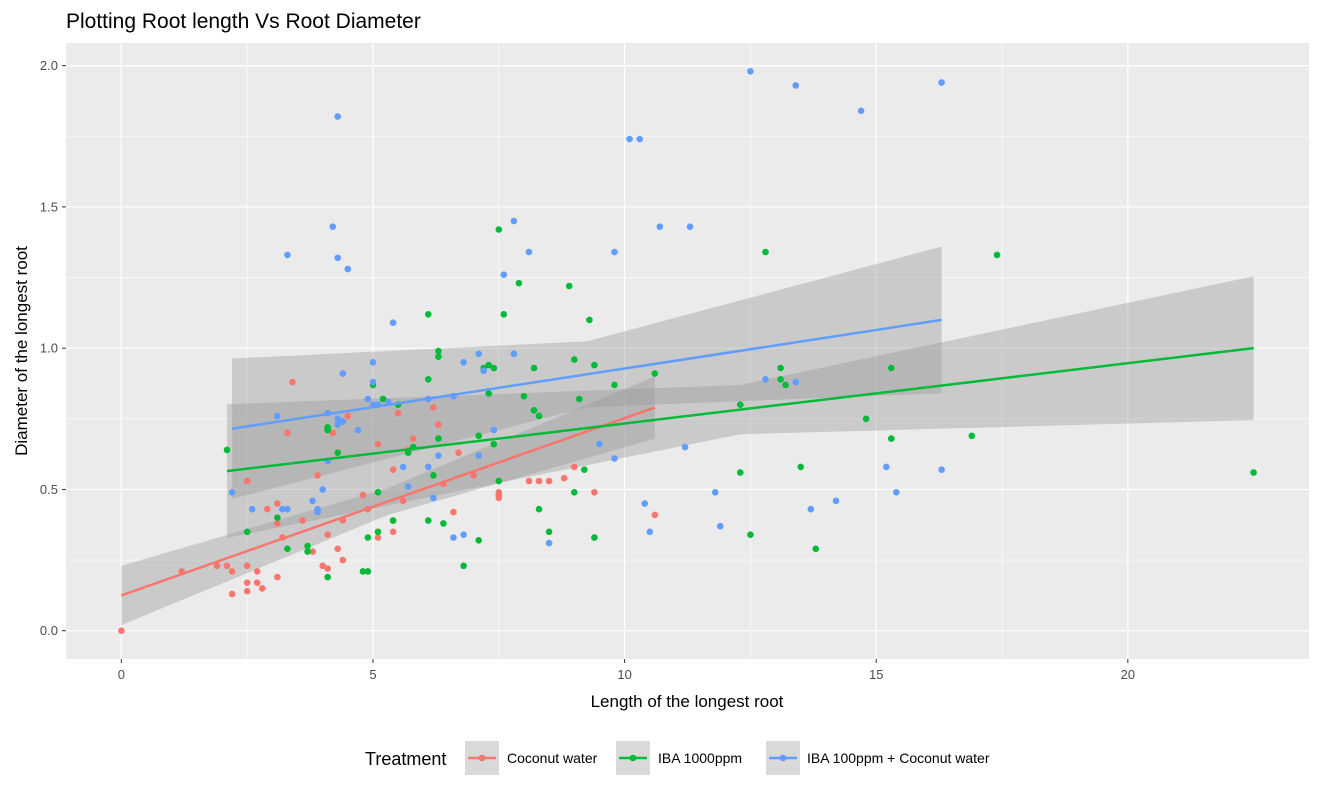  I want to click on chart-title: Plotting Root length Vs Root Diameter, so click(243, 21).